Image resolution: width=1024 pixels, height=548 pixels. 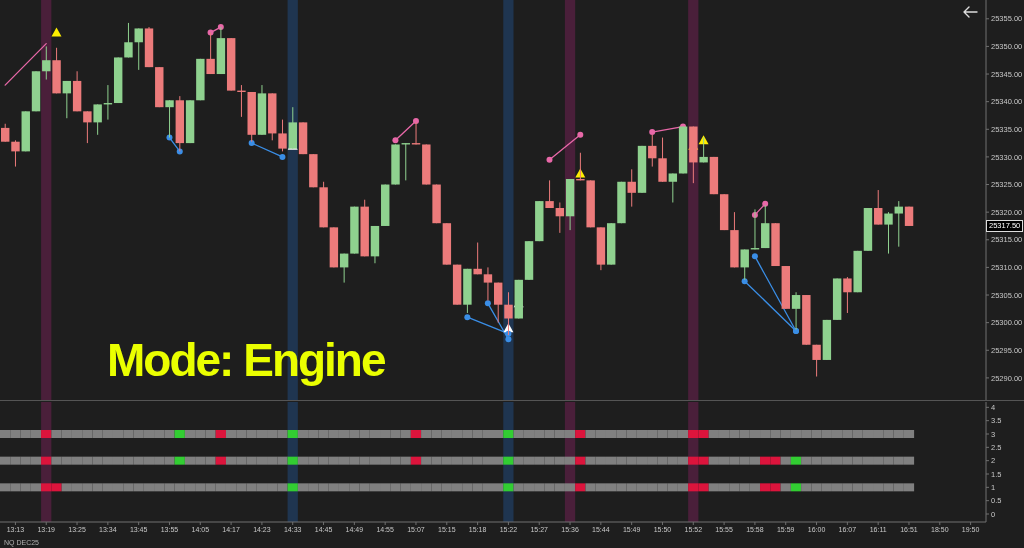 What do you see at coordinates (246, 360) in the screenshot?
I see `annotation: Mode: Engine` at bounding box center [246, 360].